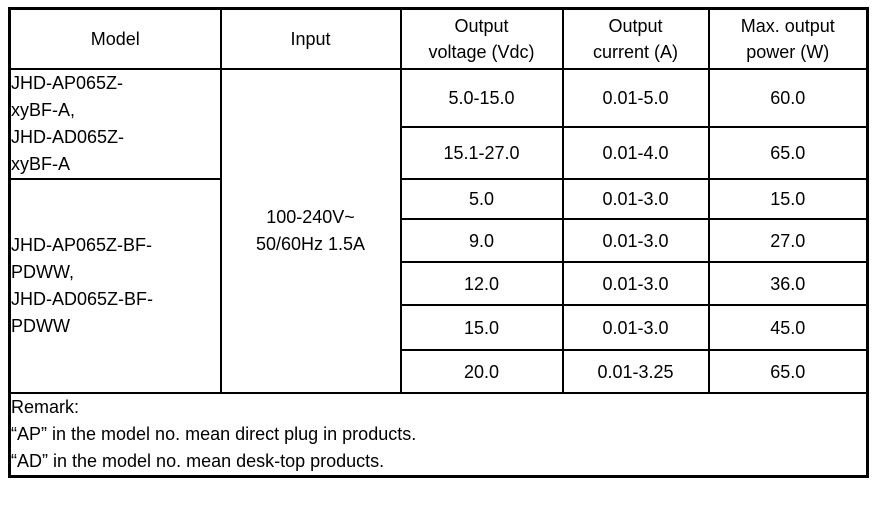 The image size is (875, 505). I want to click on table-row: 12.0 0.01-3.0 36.0, so click(439, 283).